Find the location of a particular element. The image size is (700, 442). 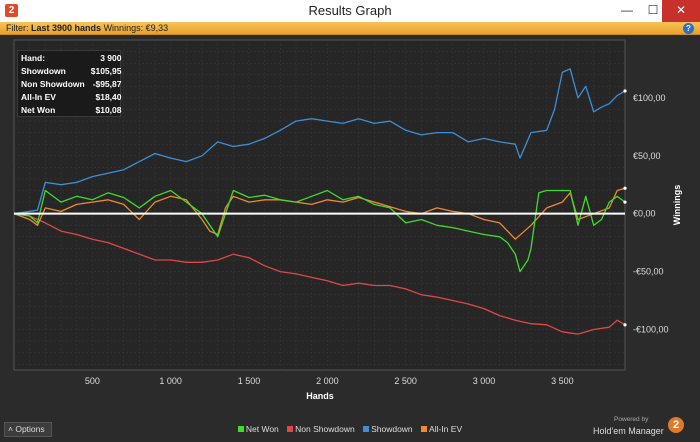

y-tick-label: €100,00 is located at coordinates (649, 98).